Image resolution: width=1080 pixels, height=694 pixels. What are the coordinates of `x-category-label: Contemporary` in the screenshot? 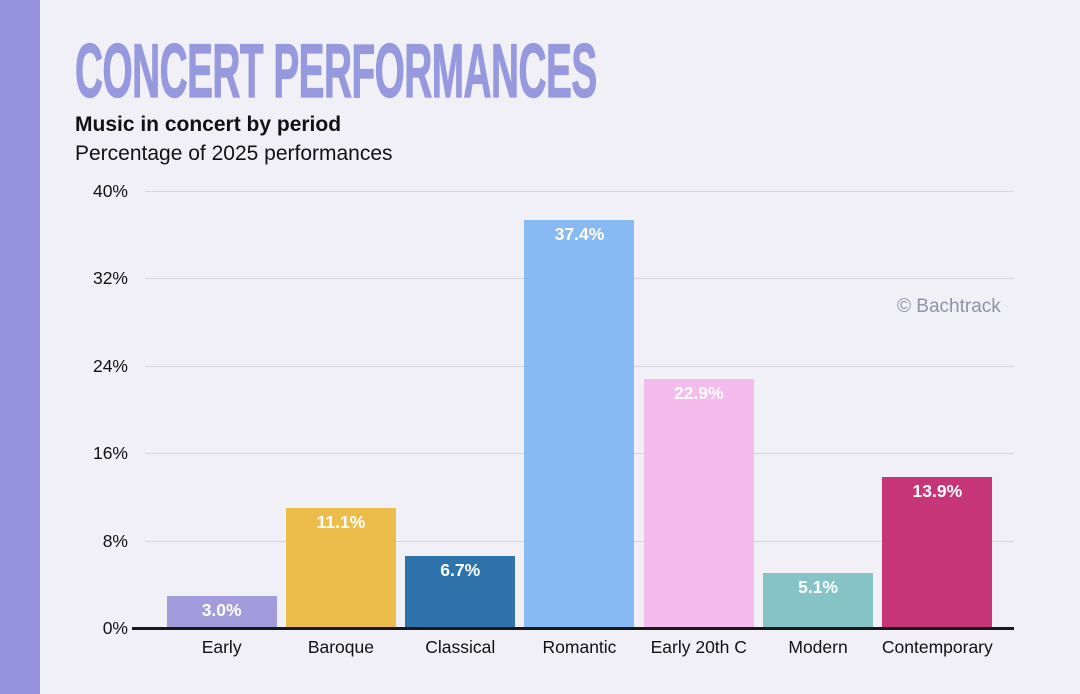 It's located at (937, 647).